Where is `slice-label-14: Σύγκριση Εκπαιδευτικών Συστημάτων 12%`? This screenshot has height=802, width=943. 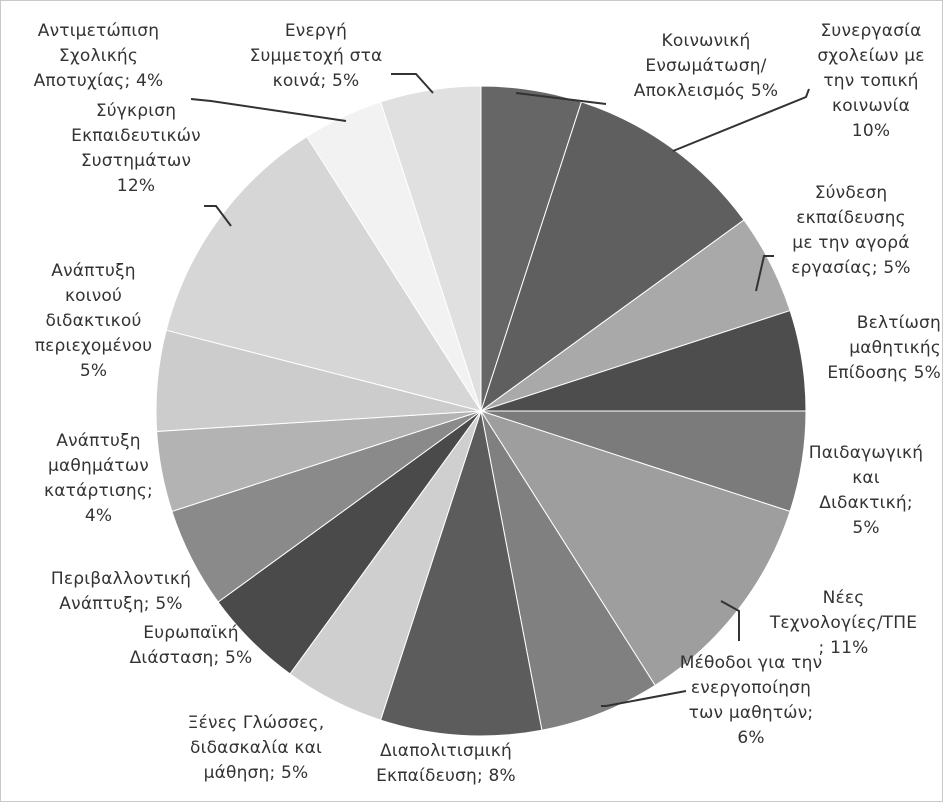 slice-label-14: Σύγκριση Εκπαιδευτικών Συστημάτων 12% is located at coordinates (136, 148).